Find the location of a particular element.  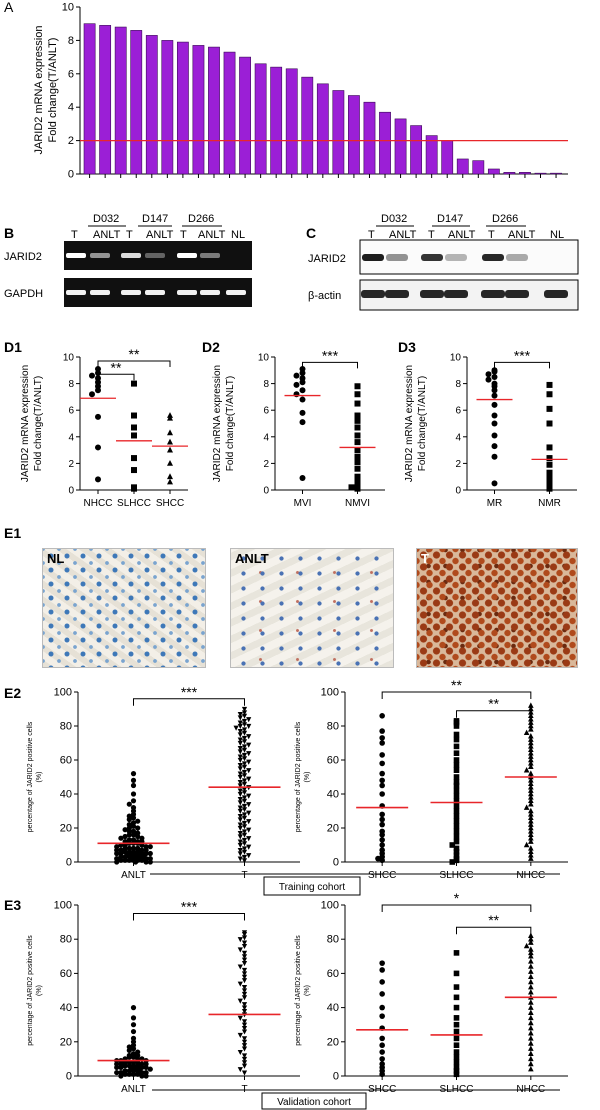

gel-lane-5: T is located at coordinates (183, 235).